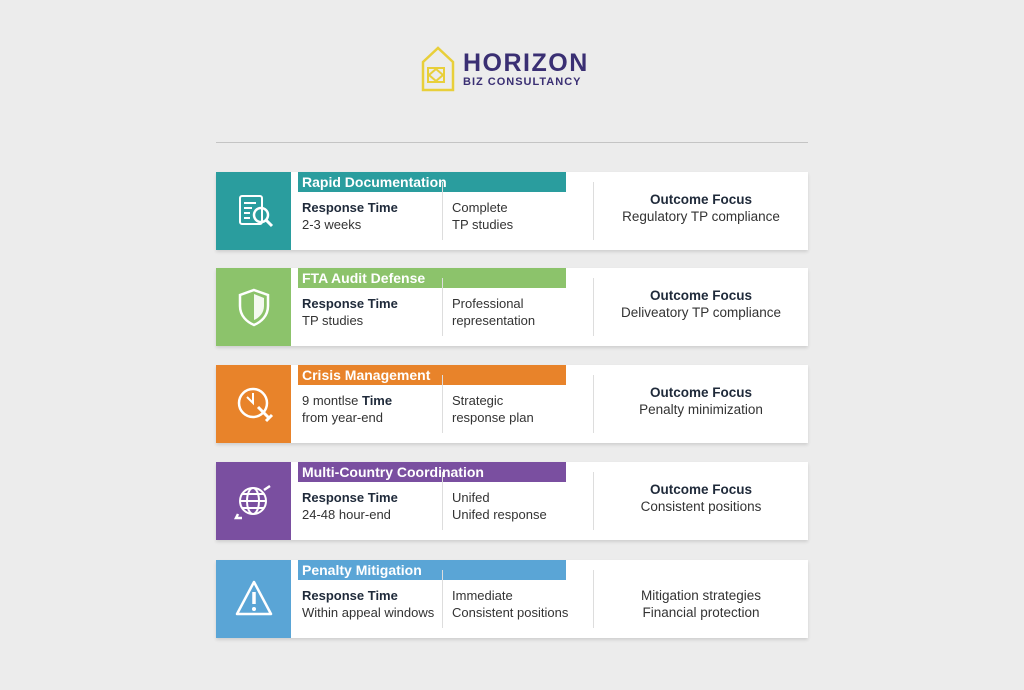 The height and width of the screenshot is (690, 1024). What do you see at coordinates (372, 312) in the screenshot?
I see `response-time: Response Time TP studies` at bounding box center [372, 312].